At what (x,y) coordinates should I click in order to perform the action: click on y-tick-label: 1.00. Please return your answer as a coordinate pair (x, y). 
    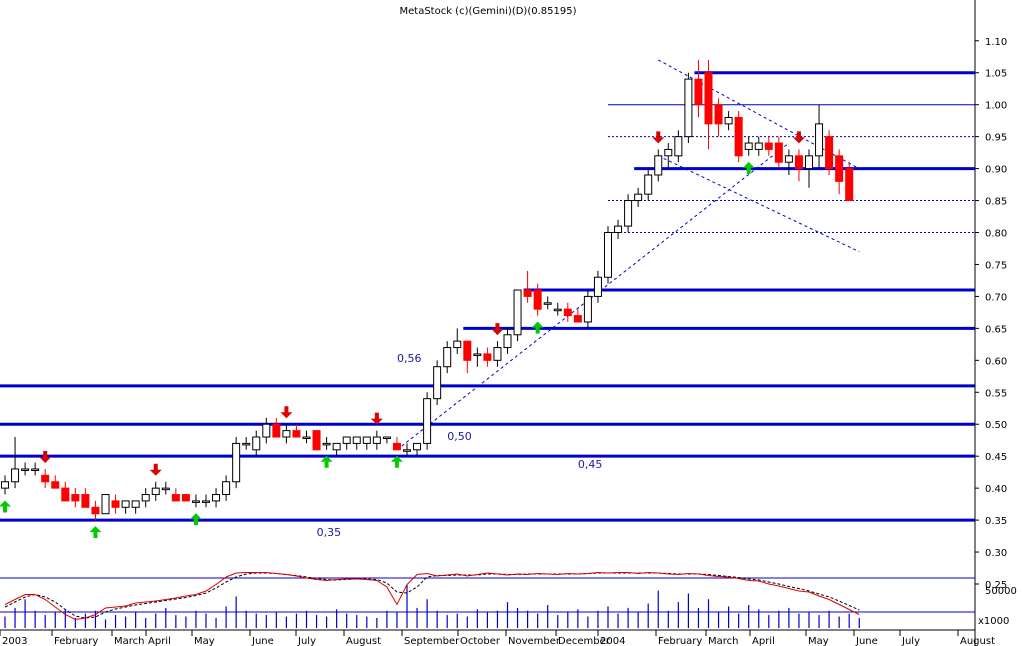
    Looking at the image, I should click on (996, 106).